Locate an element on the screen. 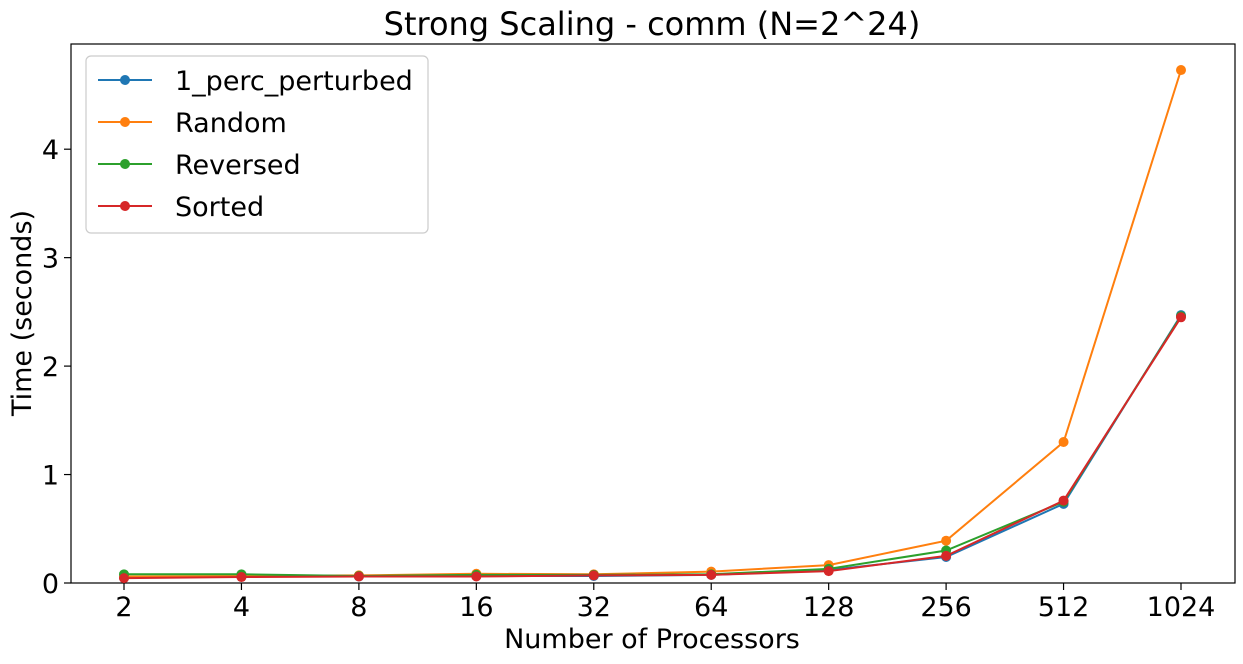 The image size is (1243, 664). x-tick-label: 512 is located at coordinates (1064, 607).